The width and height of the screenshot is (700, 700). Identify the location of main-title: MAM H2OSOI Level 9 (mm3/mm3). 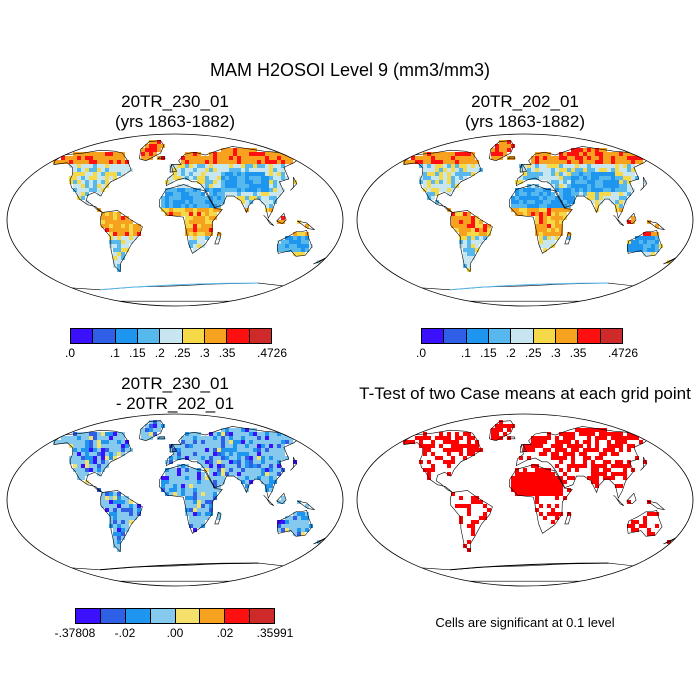
(350, 70).